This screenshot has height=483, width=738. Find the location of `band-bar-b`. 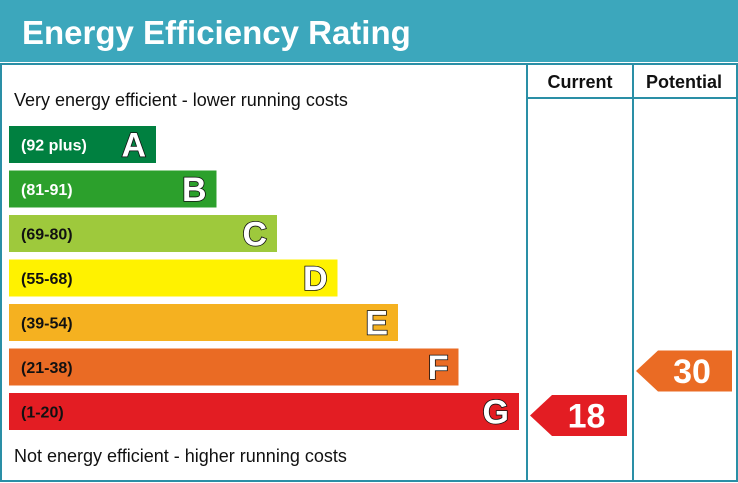

band-bar-b is located at coordinates (113, 189).